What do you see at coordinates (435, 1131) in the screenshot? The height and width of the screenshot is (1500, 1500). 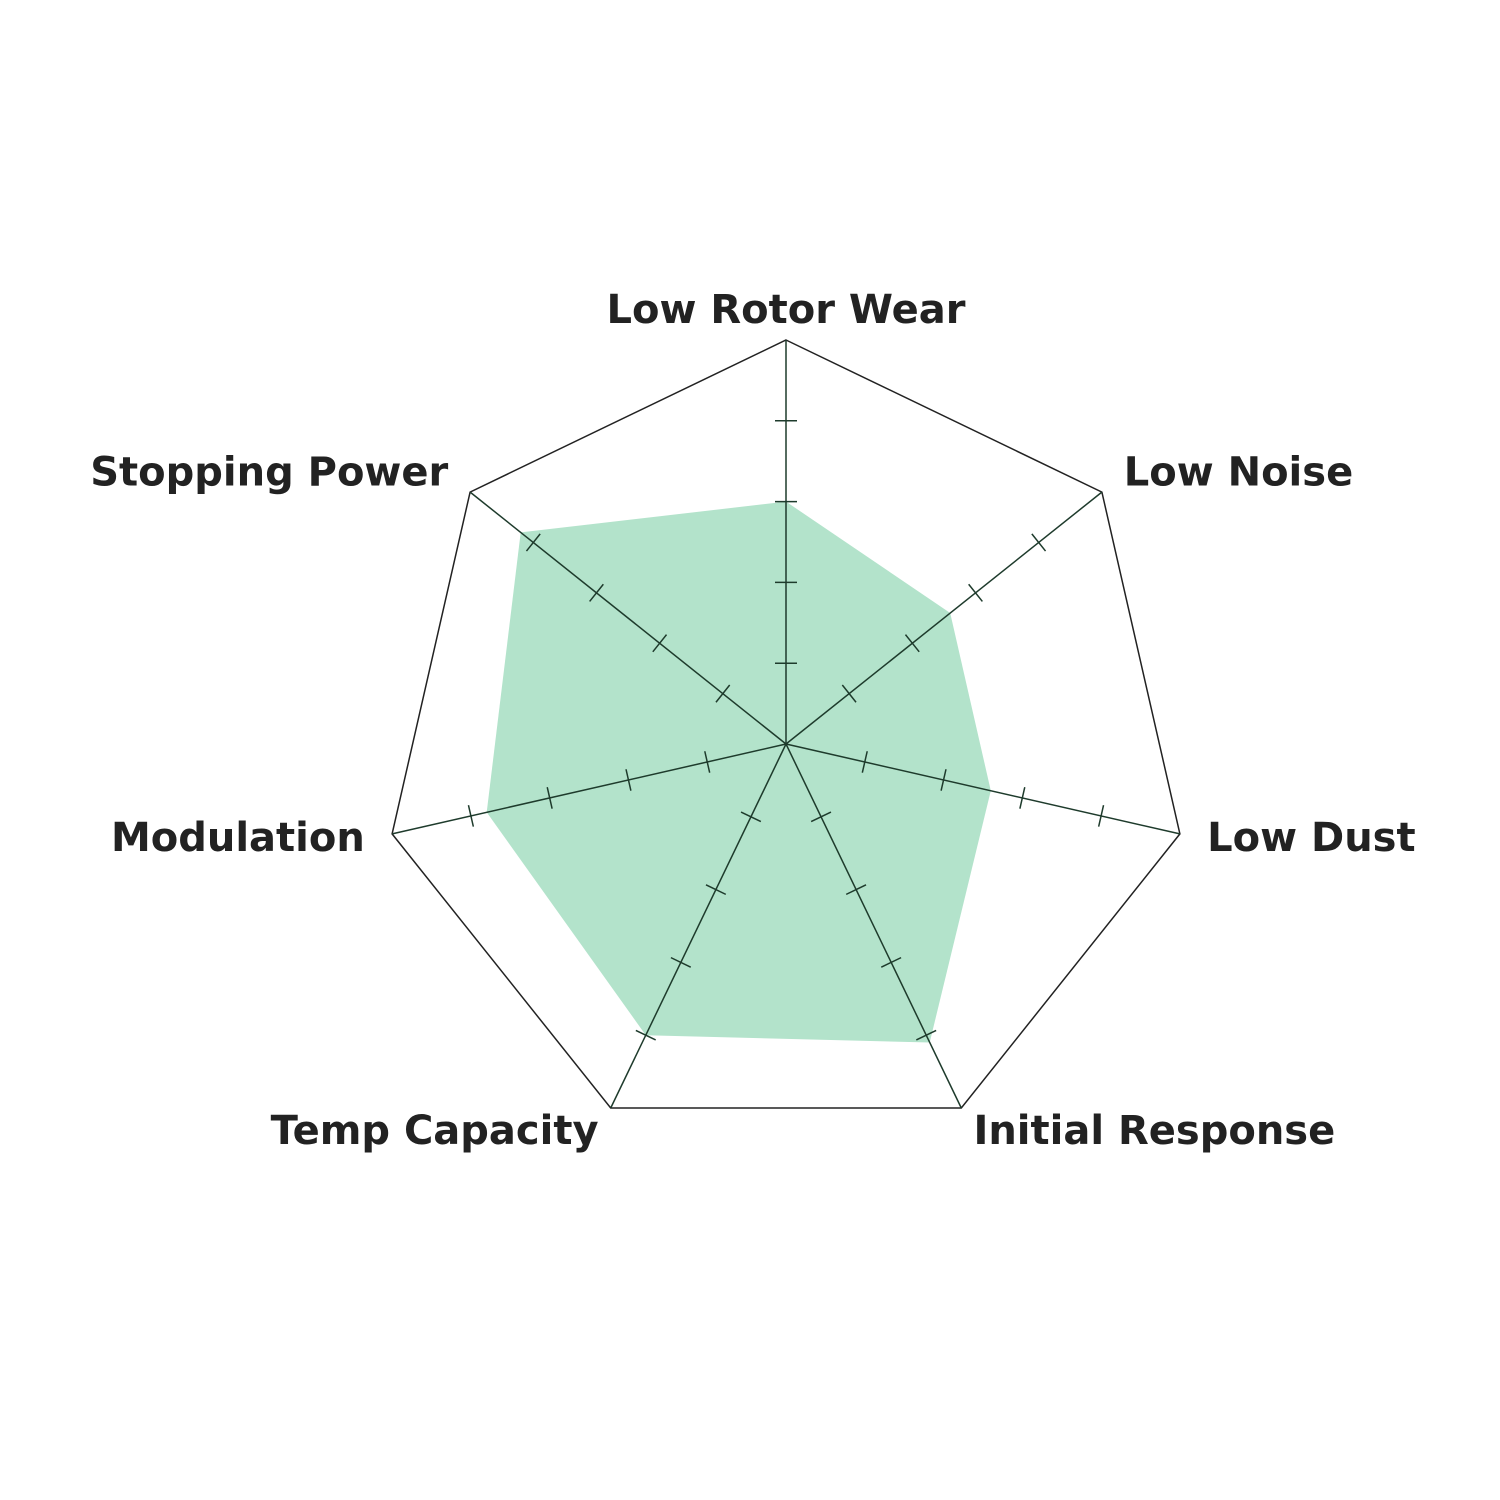 I see `axis-label: Temp Capacity` at bounding box center [435, 1131].